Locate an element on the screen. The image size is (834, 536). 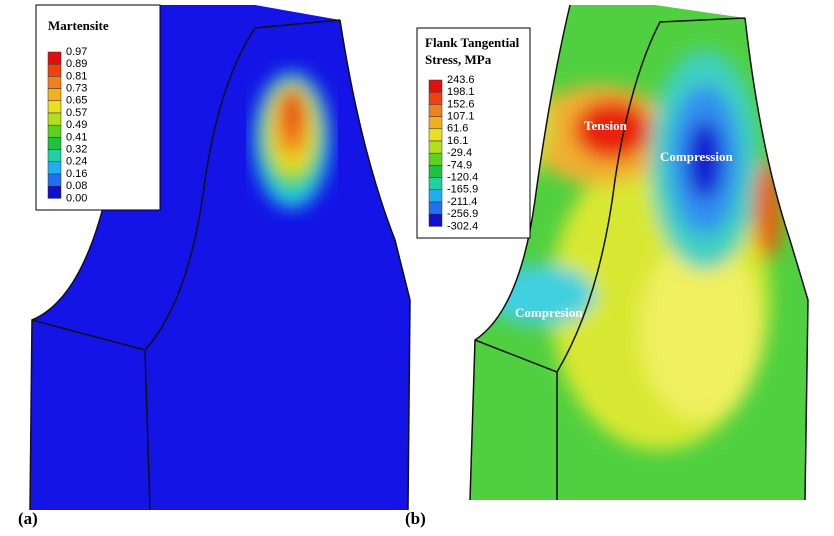
panel-label: (b) is located at coordinates (415, 518).